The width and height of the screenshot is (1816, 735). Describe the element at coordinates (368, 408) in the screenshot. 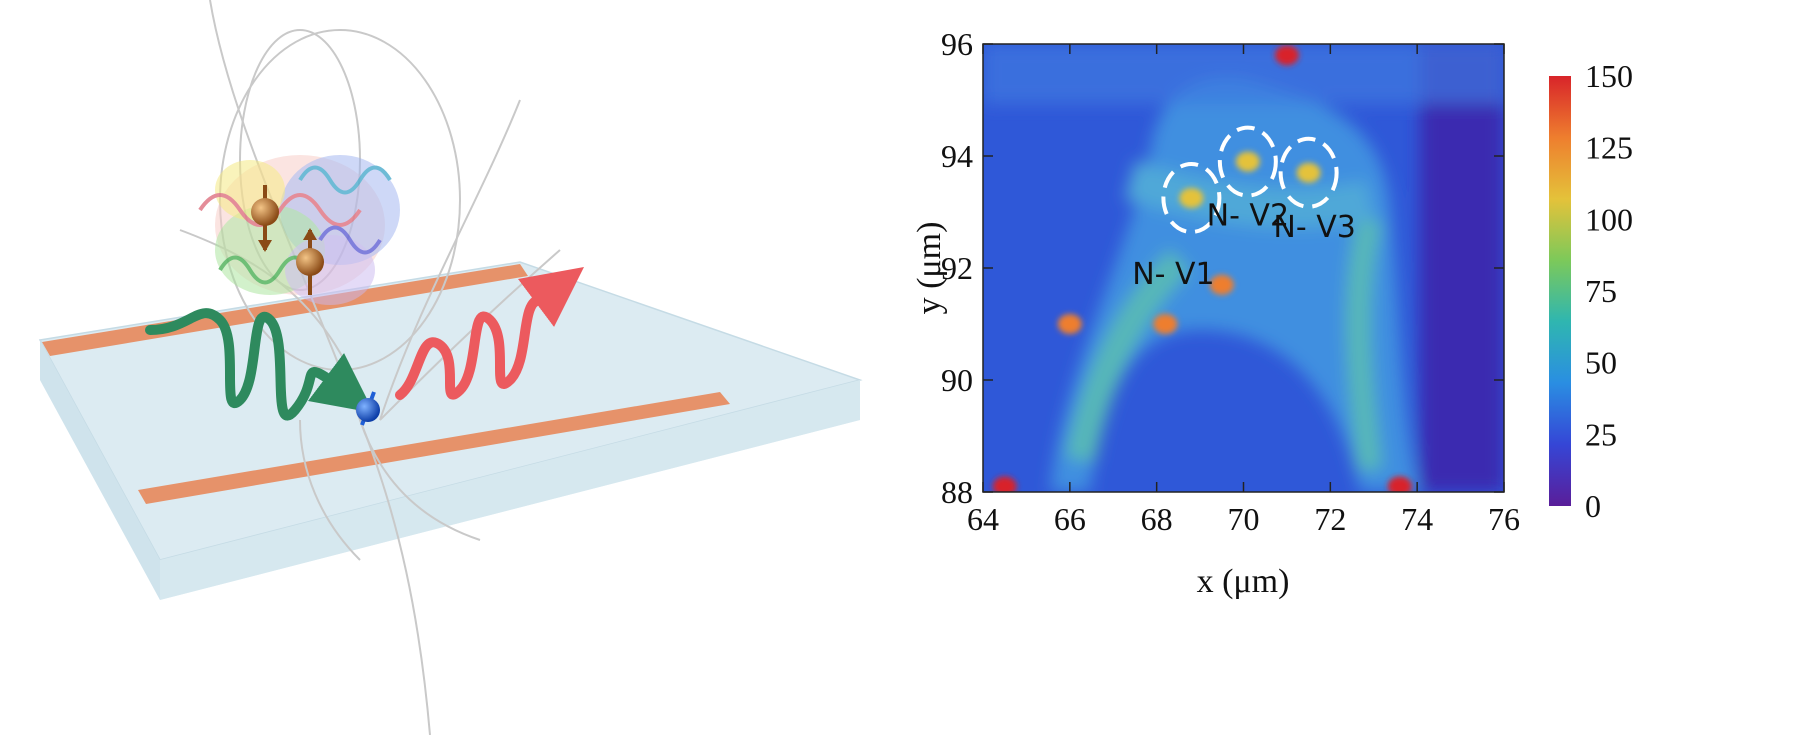

I see `nv-spin-icon` at that location.